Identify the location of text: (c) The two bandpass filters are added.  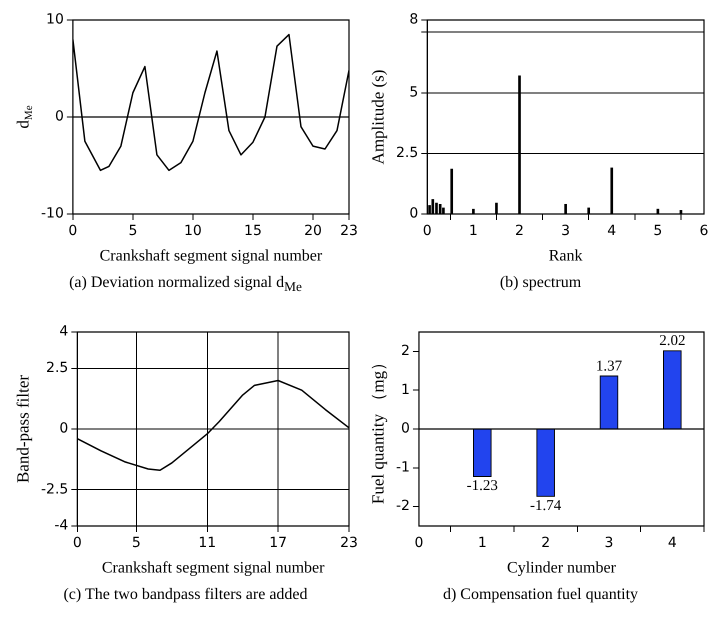
(185, 595).